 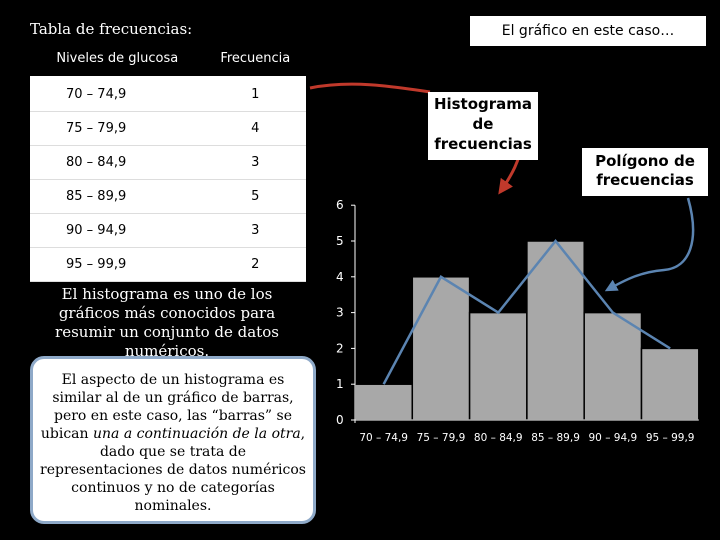 I want to click on frequency-cell: 4, so click(x=255, y=128).